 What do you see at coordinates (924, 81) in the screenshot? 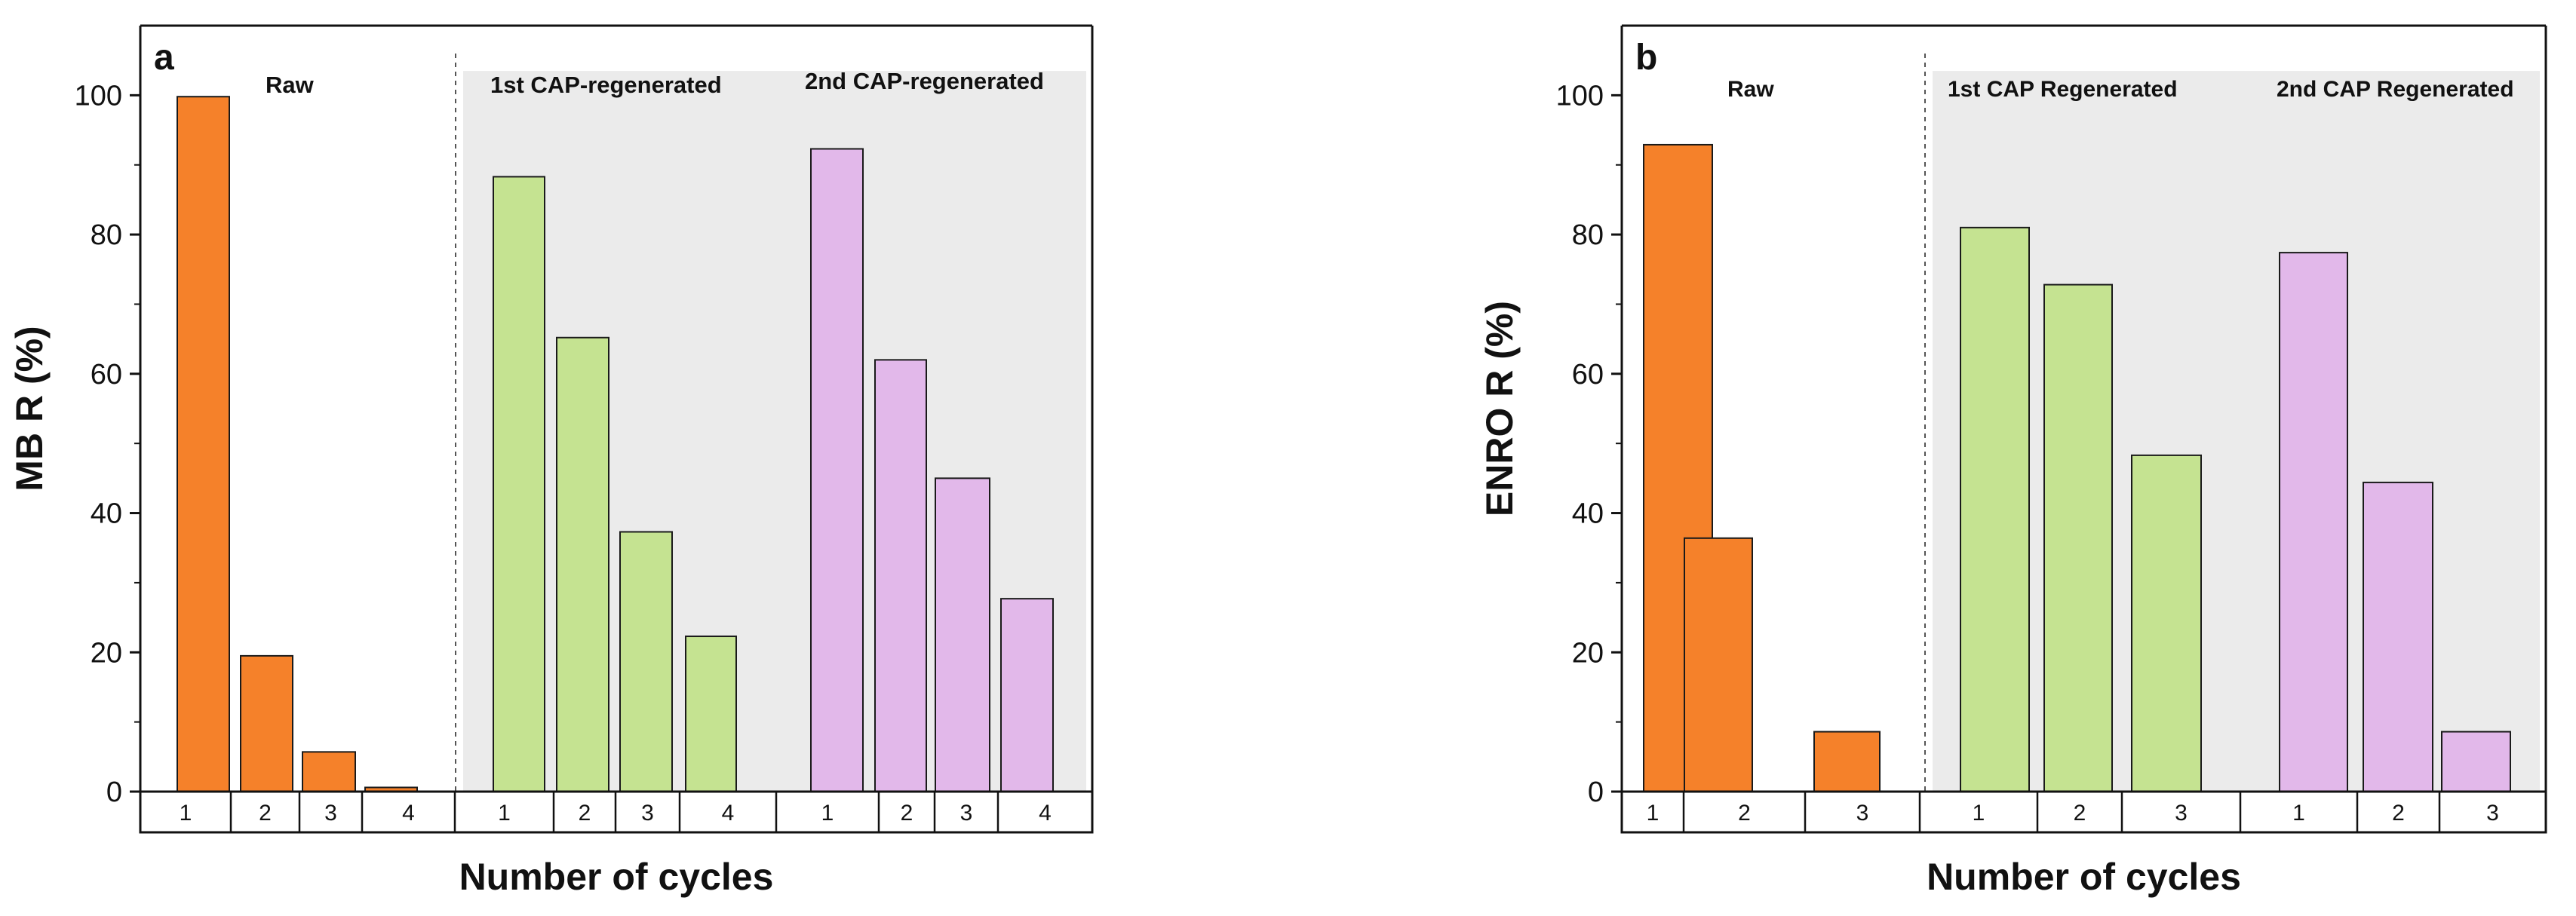
I see `group-label-3: 2nd CAP-regenerated` at bounding box center [924, 81].